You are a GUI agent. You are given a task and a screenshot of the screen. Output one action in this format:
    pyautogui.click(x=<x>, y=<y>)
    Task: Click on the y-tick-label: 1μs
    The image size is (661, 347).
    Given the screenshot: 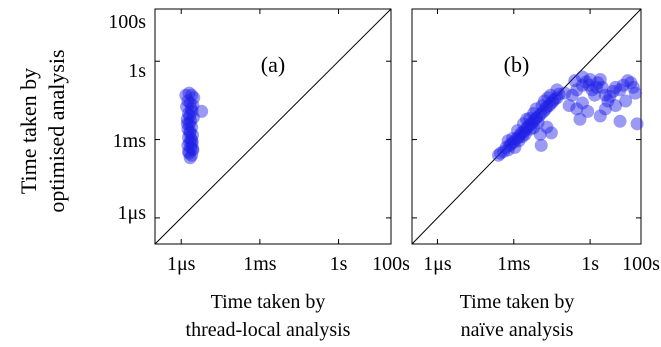 What is the action you would take?
    pyautogui.click(x=131, y=213)
    